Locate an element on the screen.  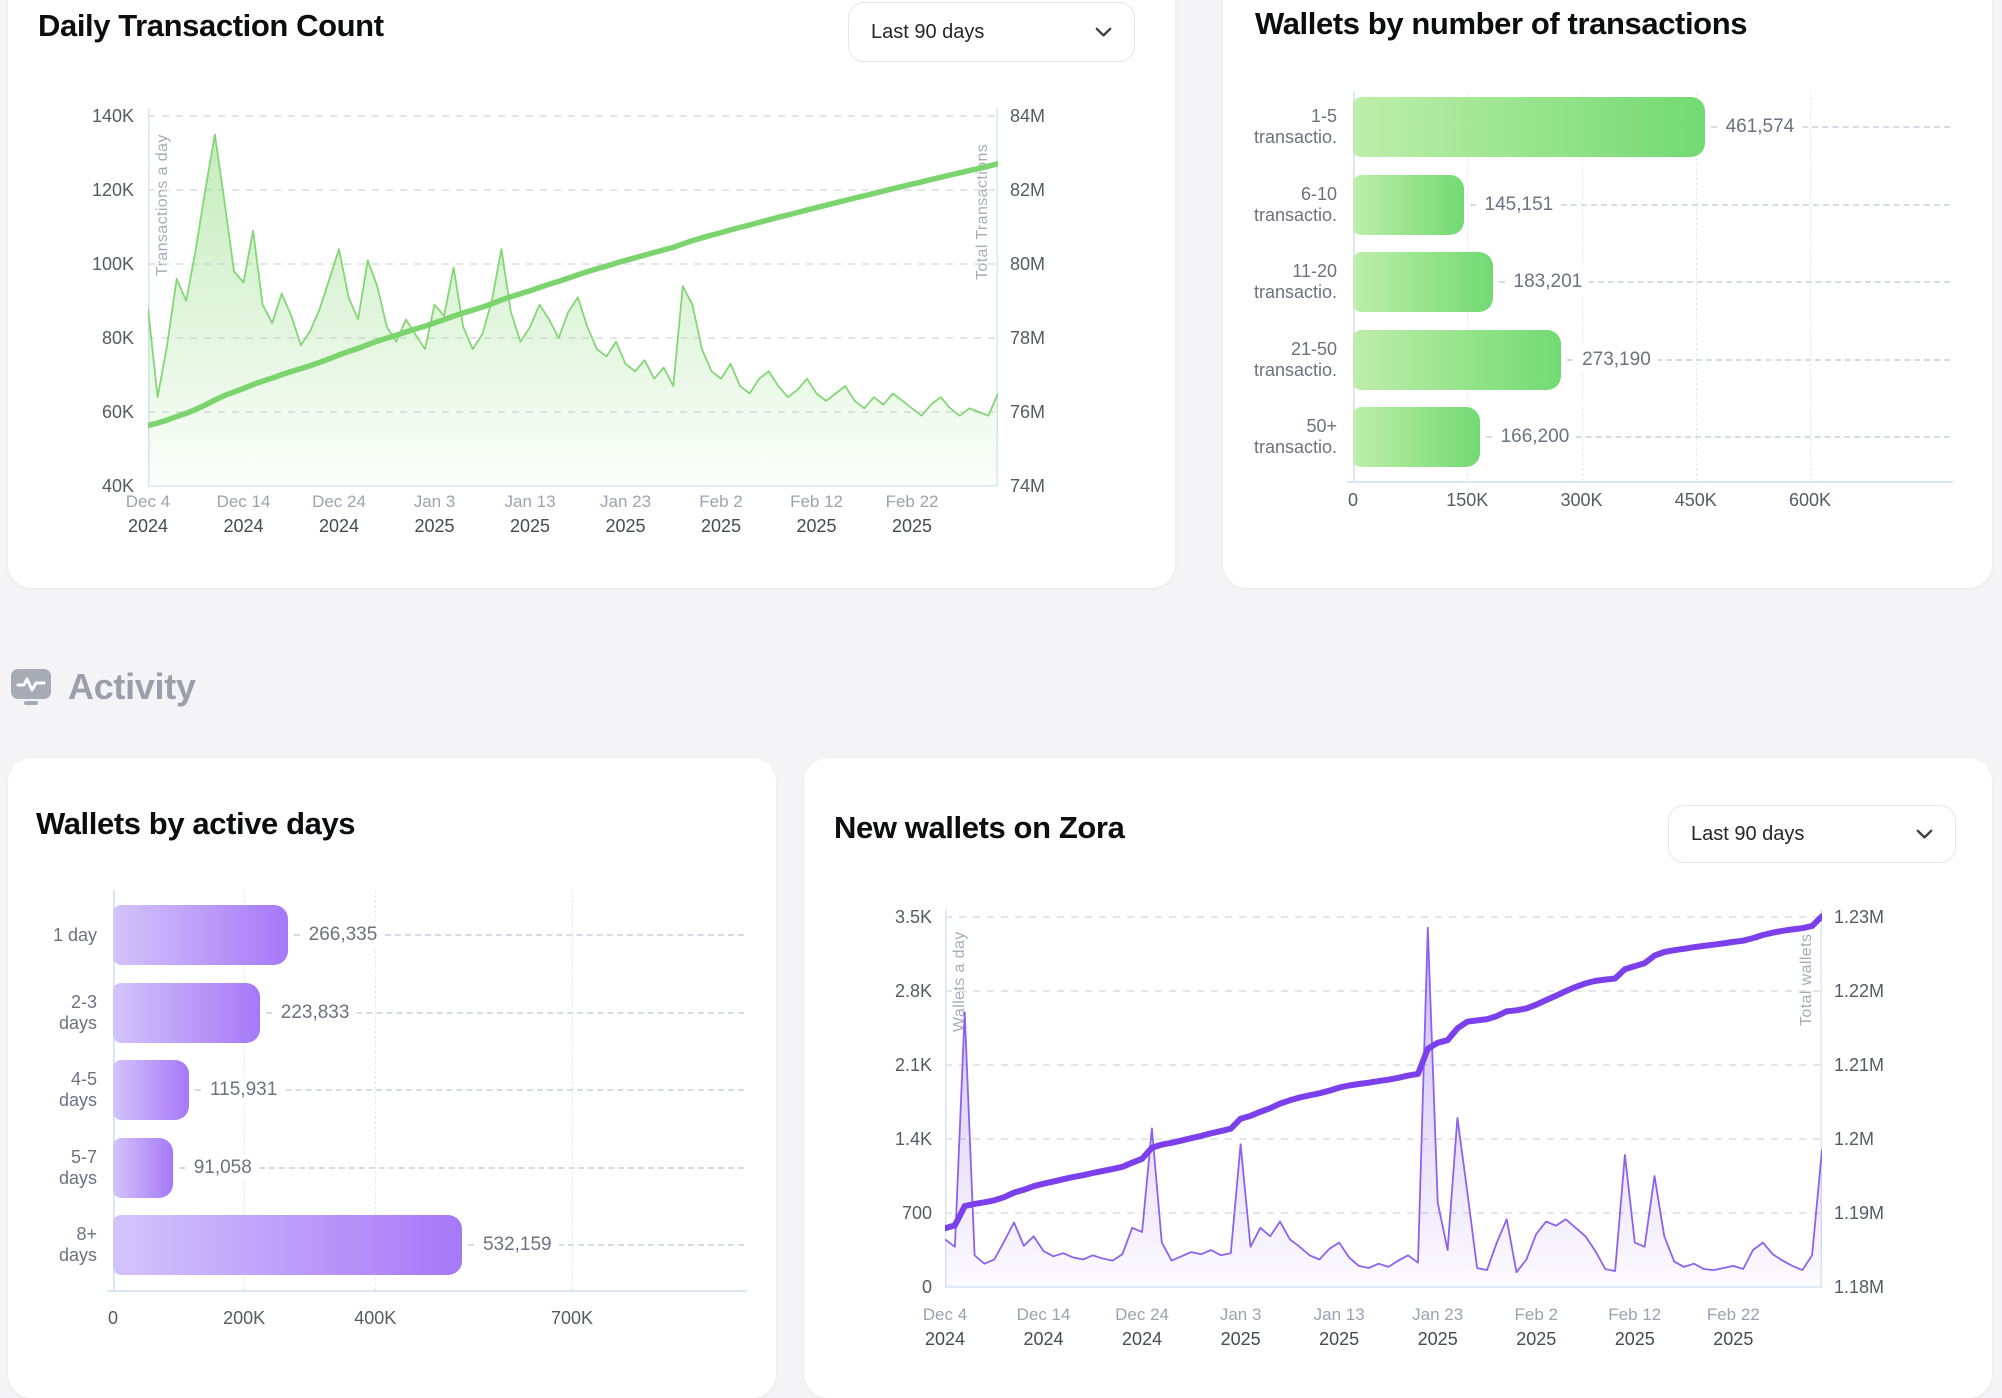
bar-value-label: 91,058 is located at coordinates (222, 1167).